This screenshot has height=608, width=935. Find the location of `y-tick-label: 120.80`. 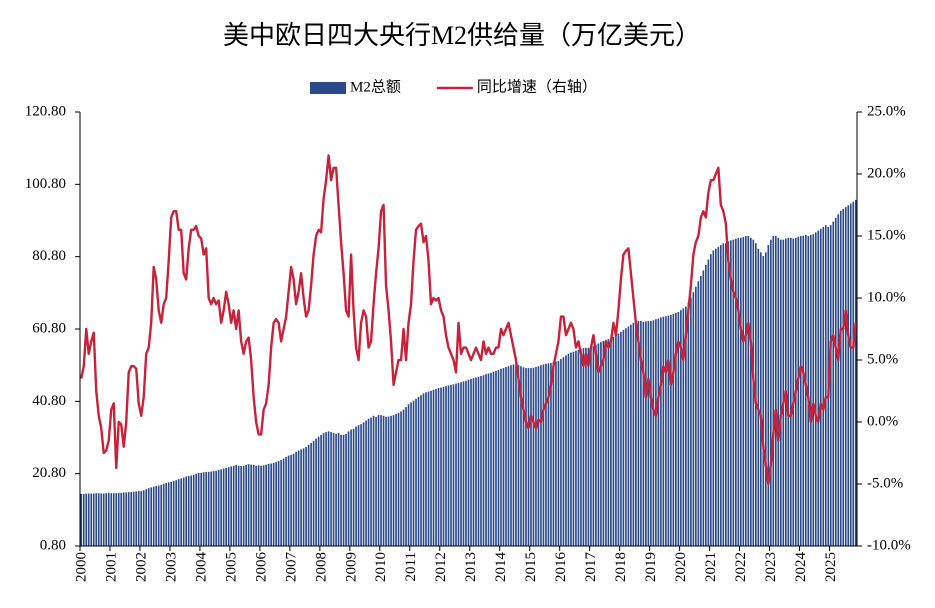

y-tick-label: 120.80 is located at coordinates (45, 111).